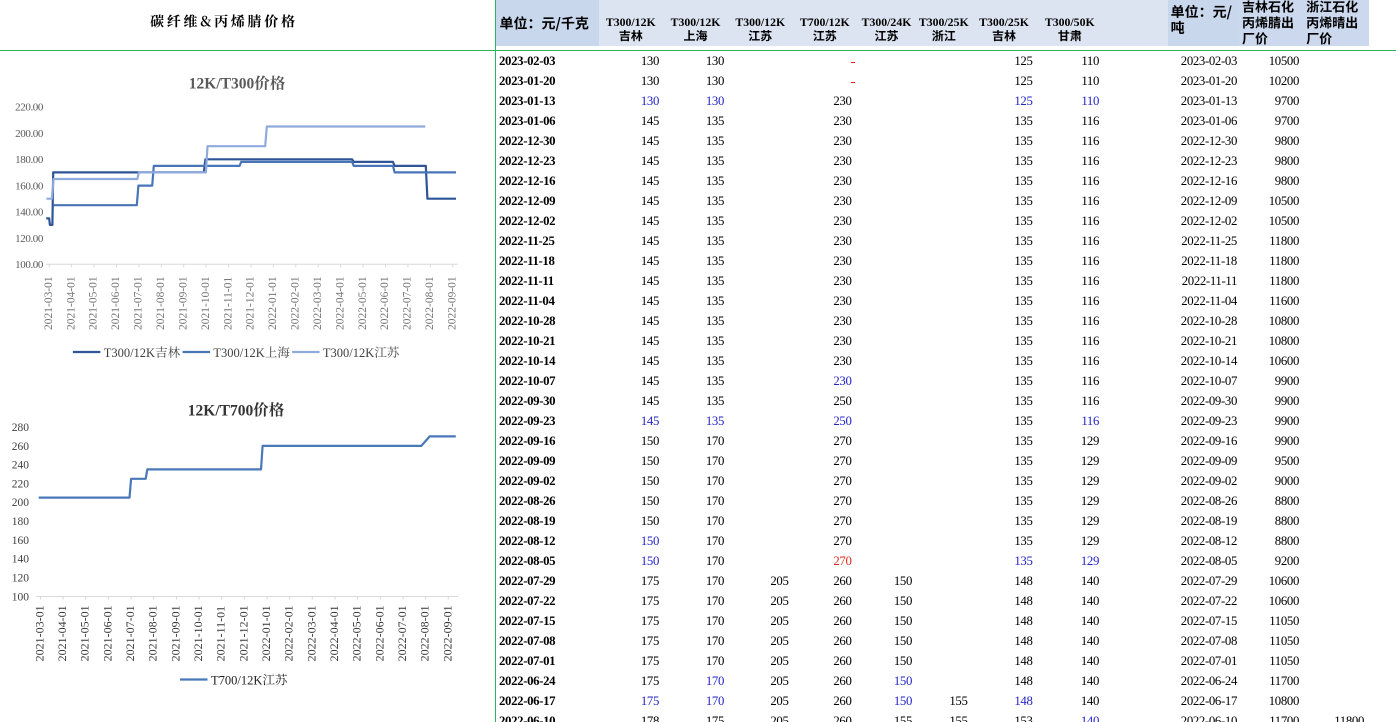 This screenshot has height=722, width=1396. What do you see at coordinates (21, 579) in the screenshot?
I see `svg-text: 120` at bounding box center [21, 579].